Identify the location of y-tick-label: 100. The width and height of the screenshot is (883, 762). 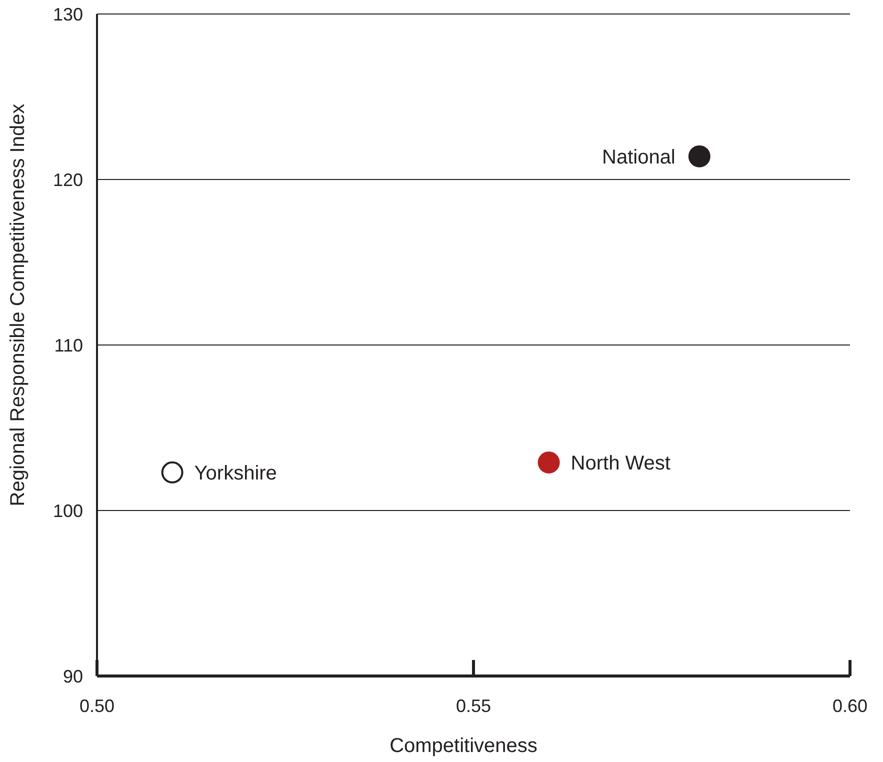
(67, 510).